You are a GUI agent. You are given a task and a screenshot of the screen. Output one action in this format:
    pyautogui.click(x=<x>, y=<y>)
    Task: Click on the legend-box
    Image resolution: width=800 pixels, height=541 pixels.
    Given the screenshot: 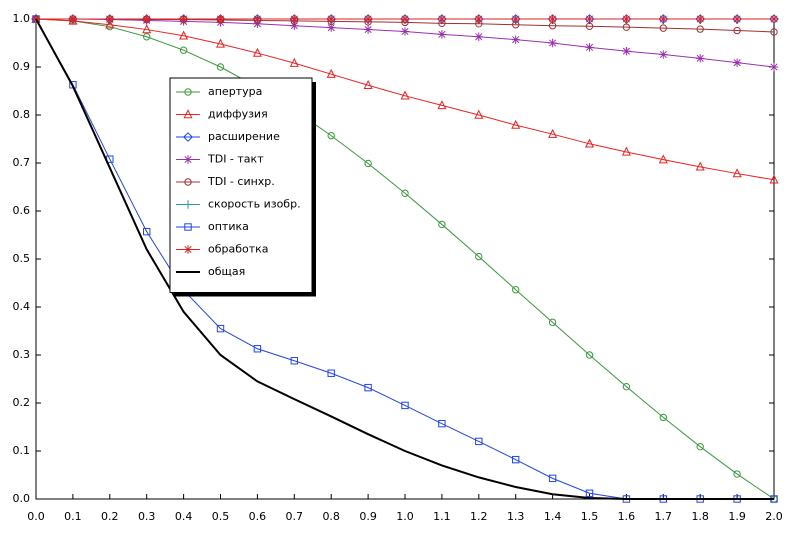 What is the action you would take?
    pyautogui.click(x=241, y=185)
    